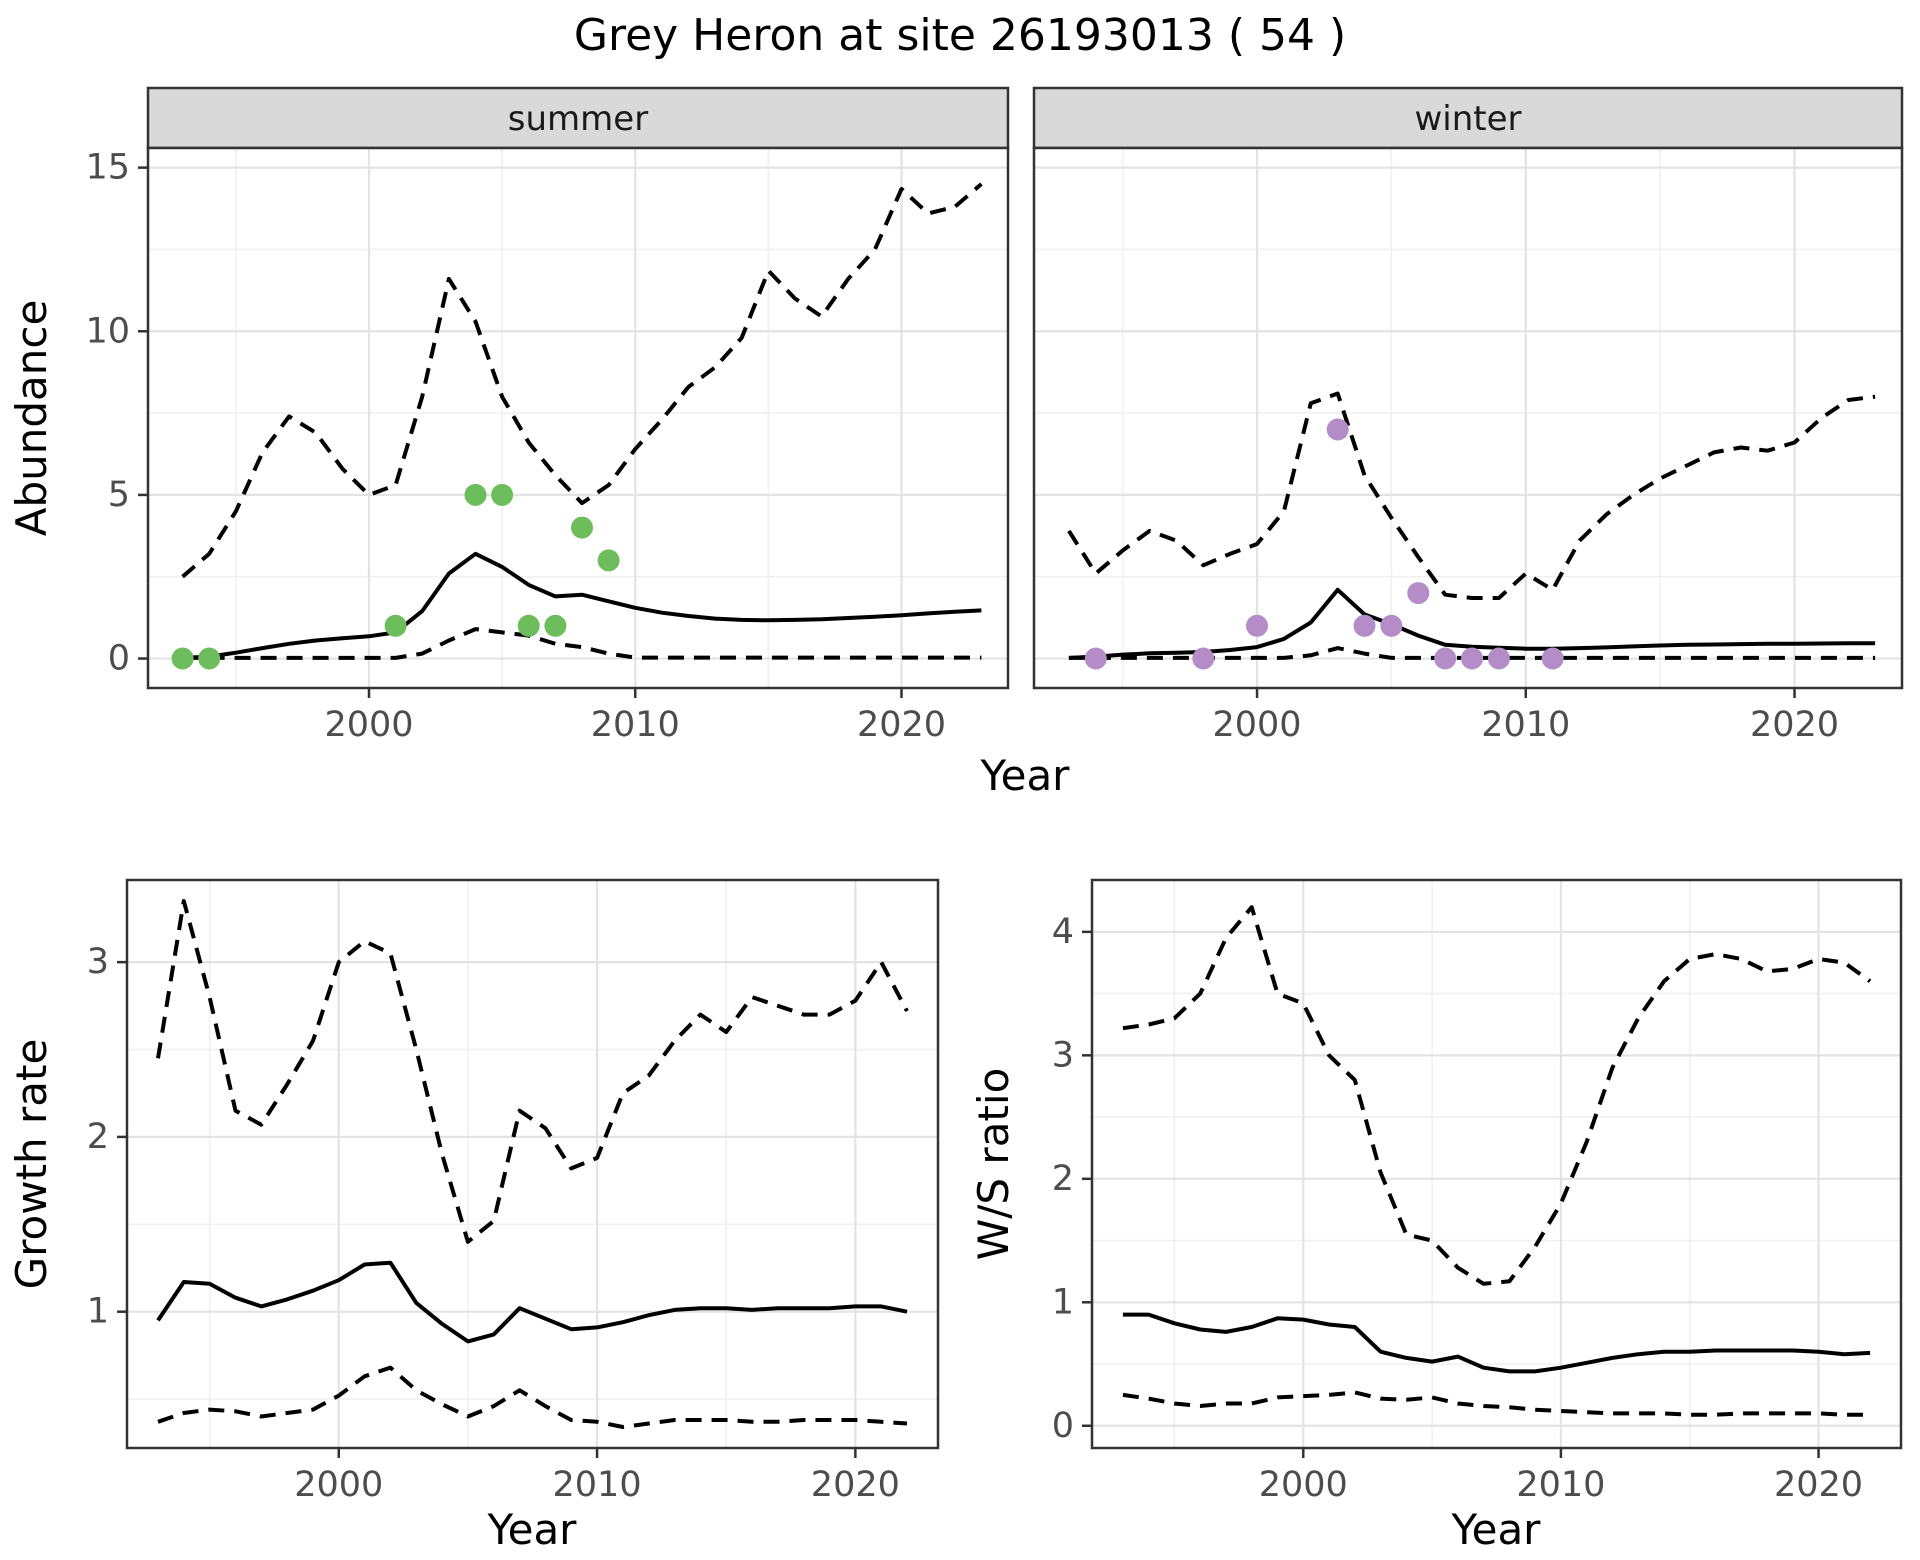 The height and width of the screenshot is (1560, 1920). Describe the element at coordinates (960, 35) in the screenshot. I see `page-title: Grey Heron at site 26193013 ( 54 )` at that location.